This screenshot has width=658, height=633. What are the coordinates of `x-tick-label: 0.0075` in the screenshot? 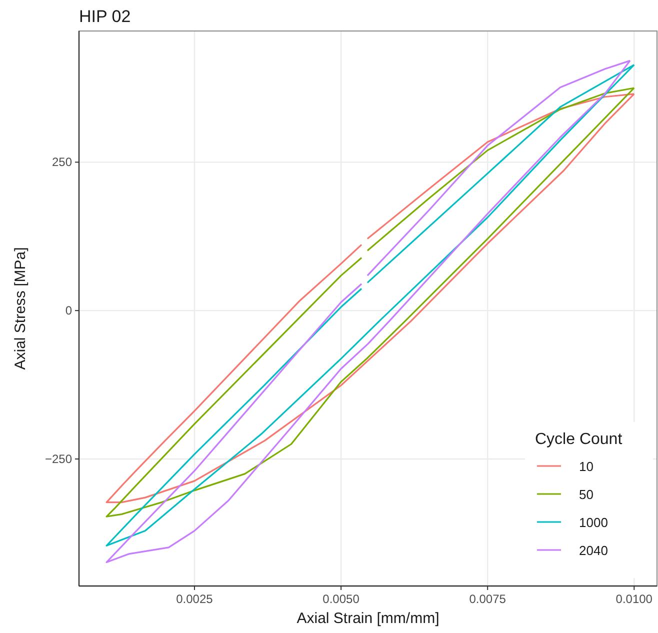 It's located at (487, 599).